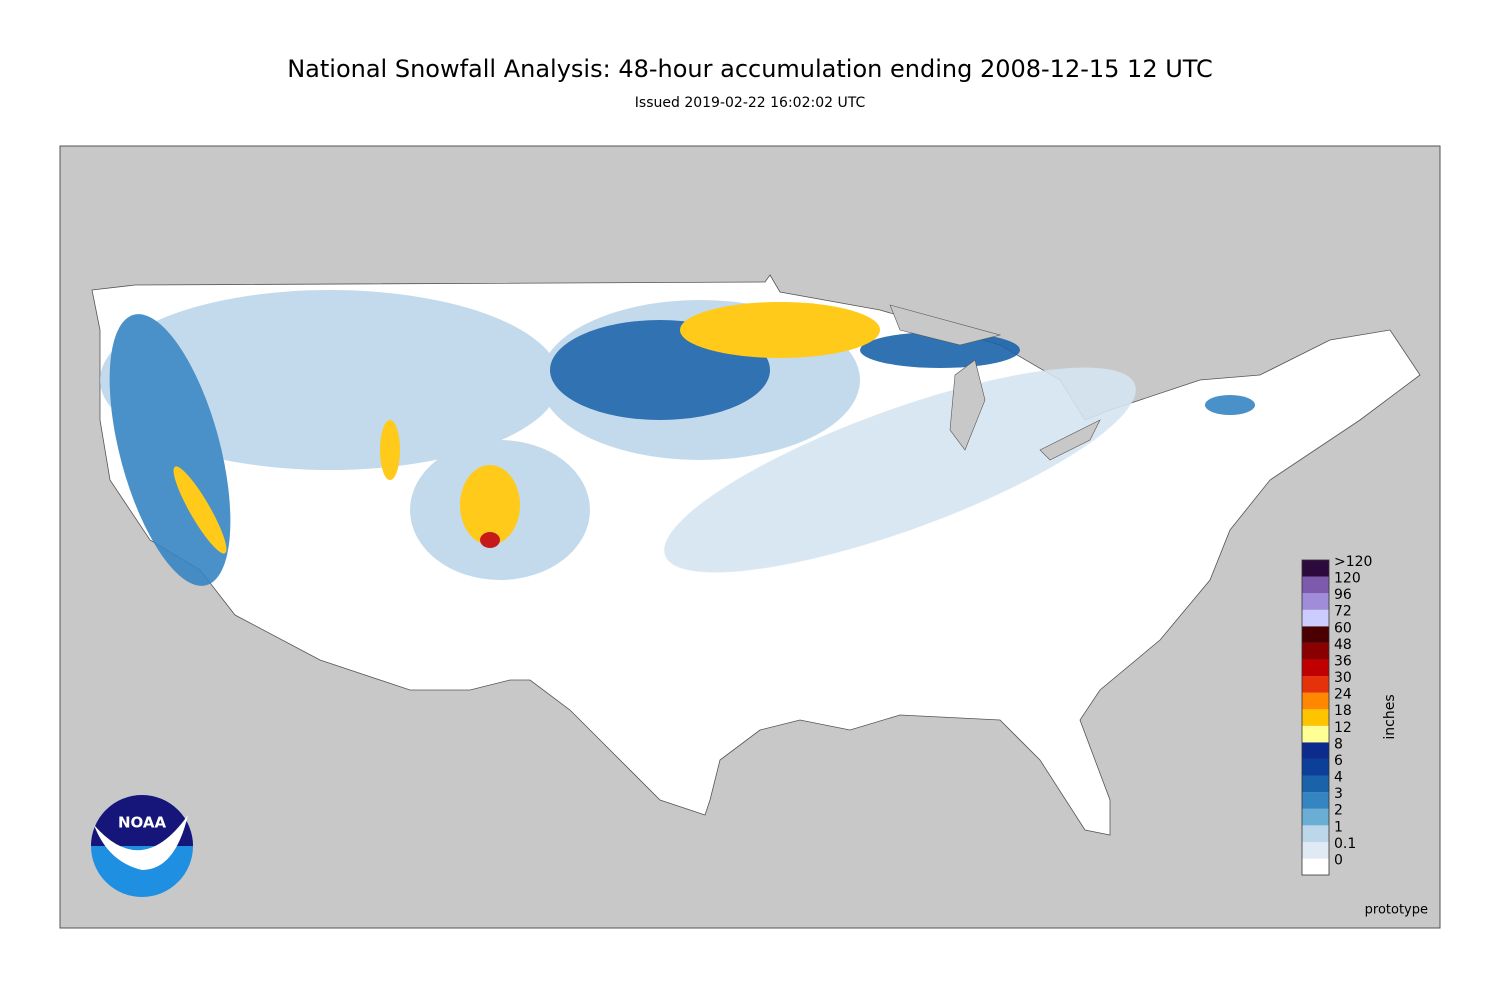  Describe the element at coordinates (1343, 678) in the screenshot. I see `legend-label: 30` at that location.